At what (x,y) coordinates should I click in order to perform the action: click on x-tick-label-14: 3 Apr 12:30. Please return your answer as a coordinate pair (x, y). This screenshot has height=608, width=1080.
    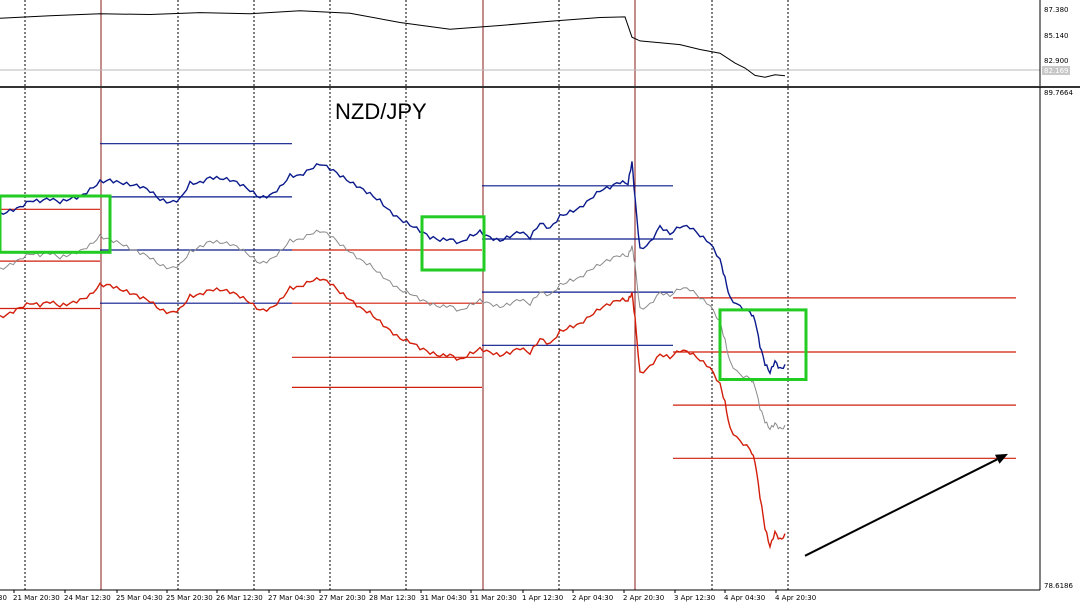
    Looking at the image, I should click on (694, 598).